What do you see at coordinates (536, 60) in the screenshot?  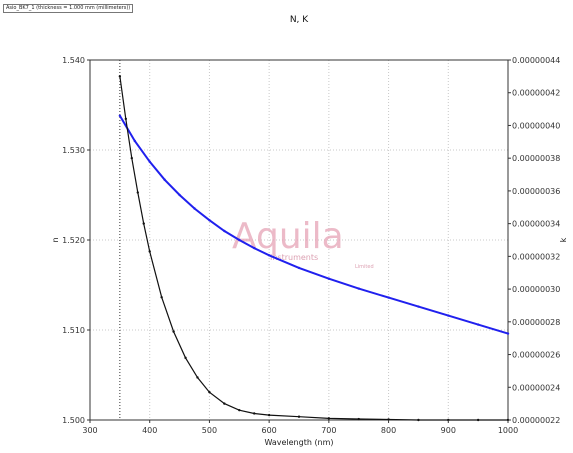 I see `y-right-tick-label: 0.00000044` at bounding box center [536, 60].